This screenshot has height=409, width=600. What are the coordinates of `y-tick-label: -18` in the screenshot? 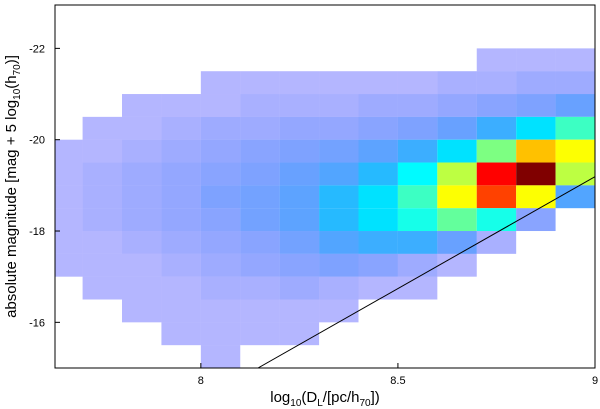 It's located at (37, 232).